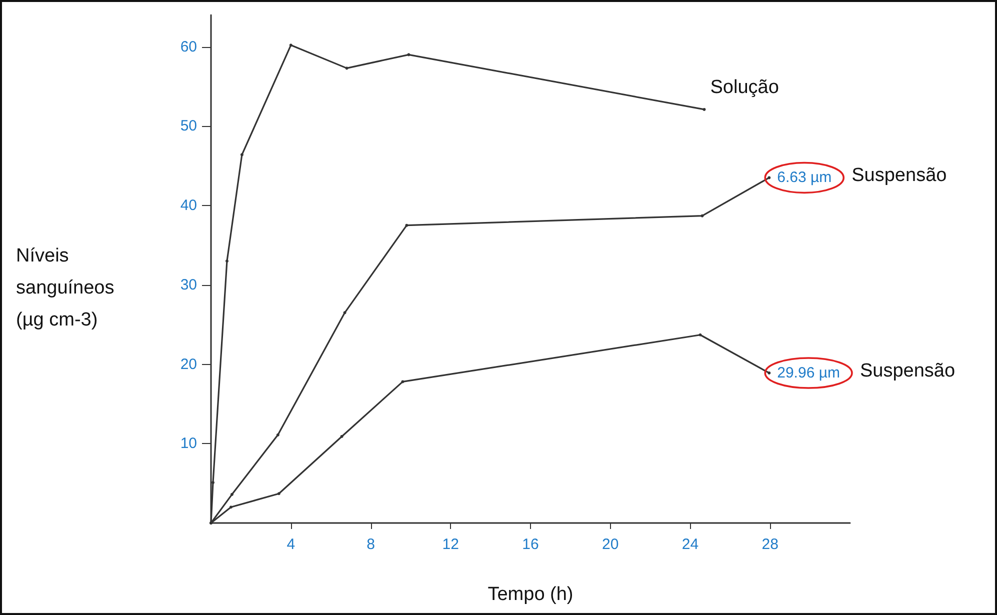 This screenshot has height=615, width=997. Describe the element at coordinates (188, 364) in the screenshot. I see `y-tick-label: 20` at that location.